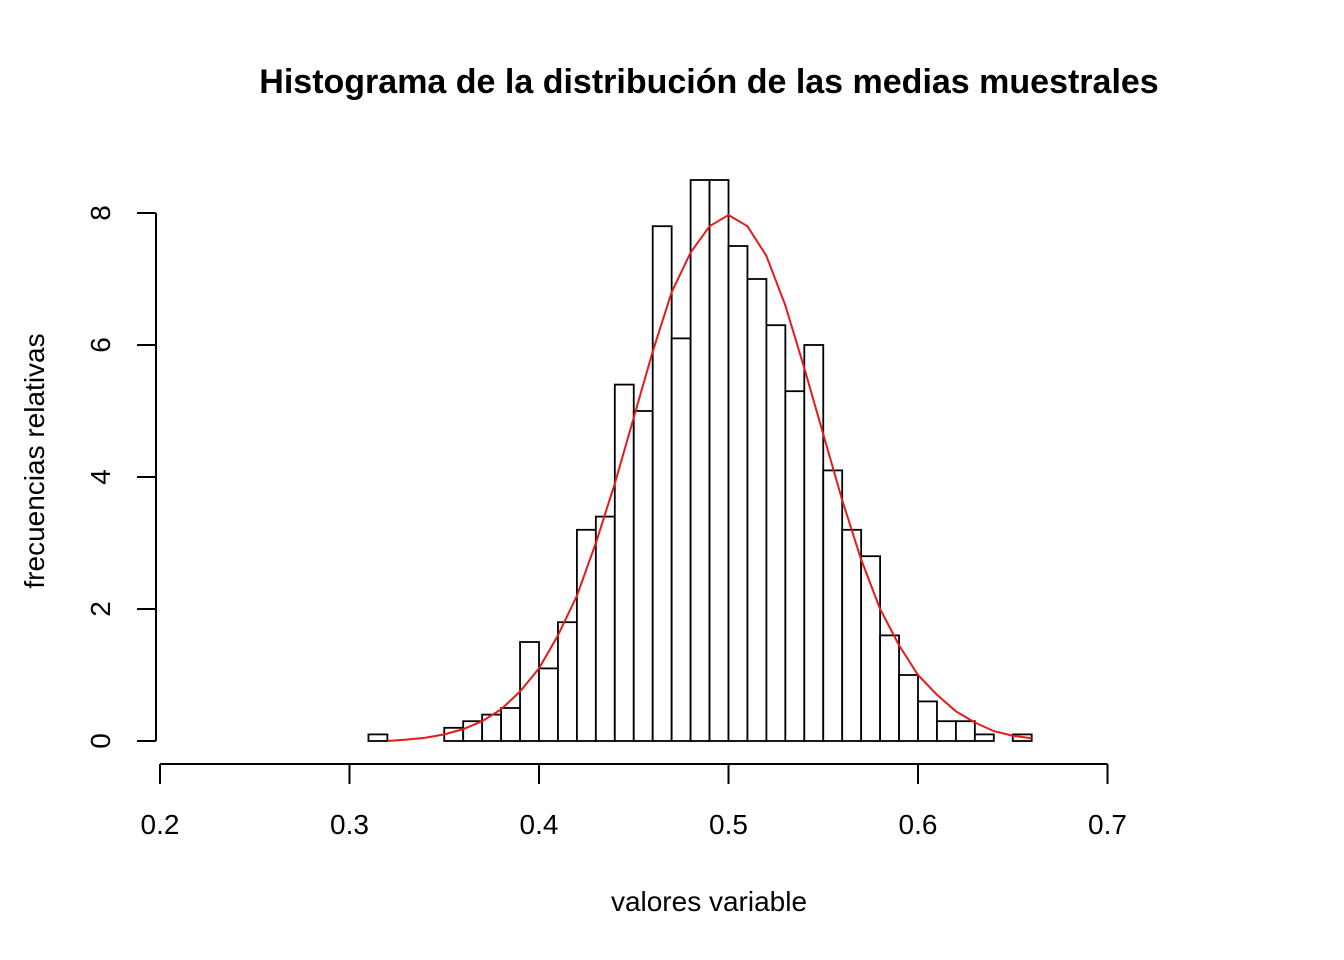 Image resolution: width=1344 pixels, height=960 pixels. What do you see at coordinates (709, 901) in the screenshot?
I see `x-axis-label: valores variable` at bounding box center [709, 901].